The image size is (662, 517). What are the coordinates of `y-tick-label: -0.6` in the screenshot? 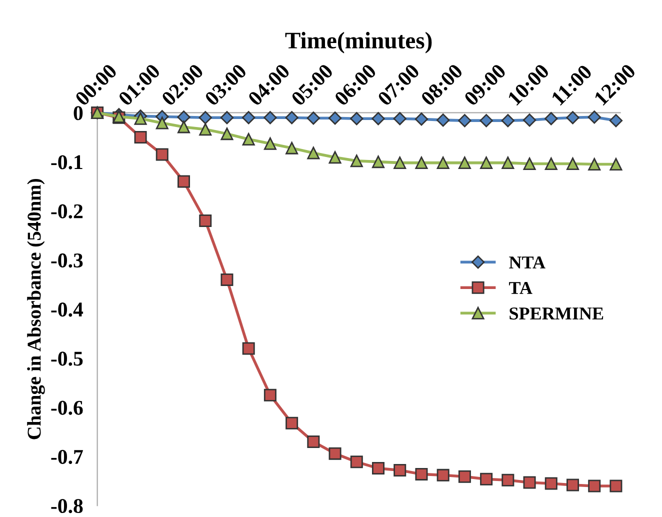 It's located at (67, 407).